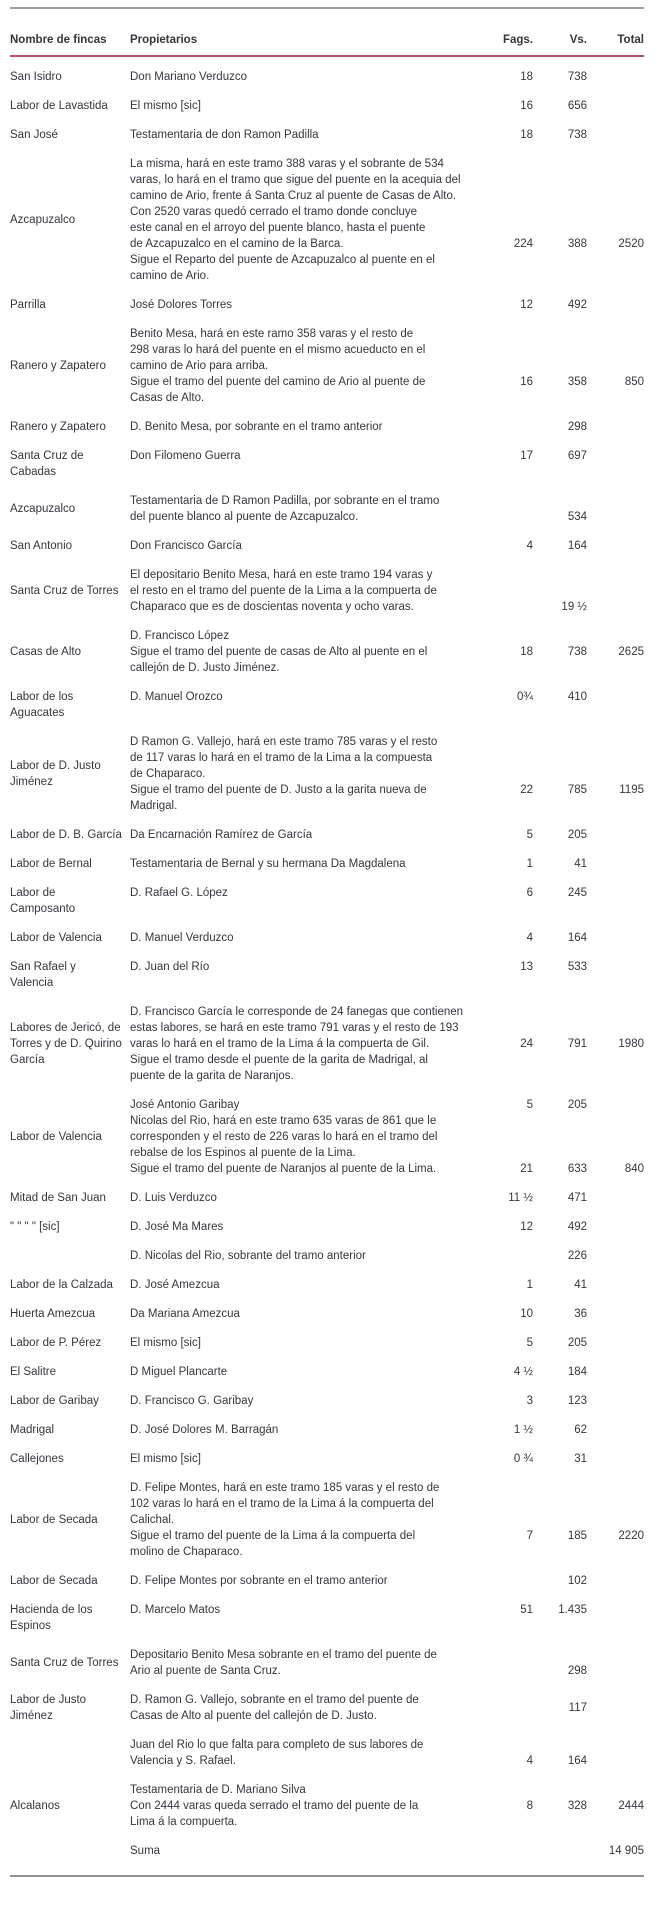 The image size is (665, 1920). I want to click on finca-name: Mitad de San Juan, so click(58, 1197).